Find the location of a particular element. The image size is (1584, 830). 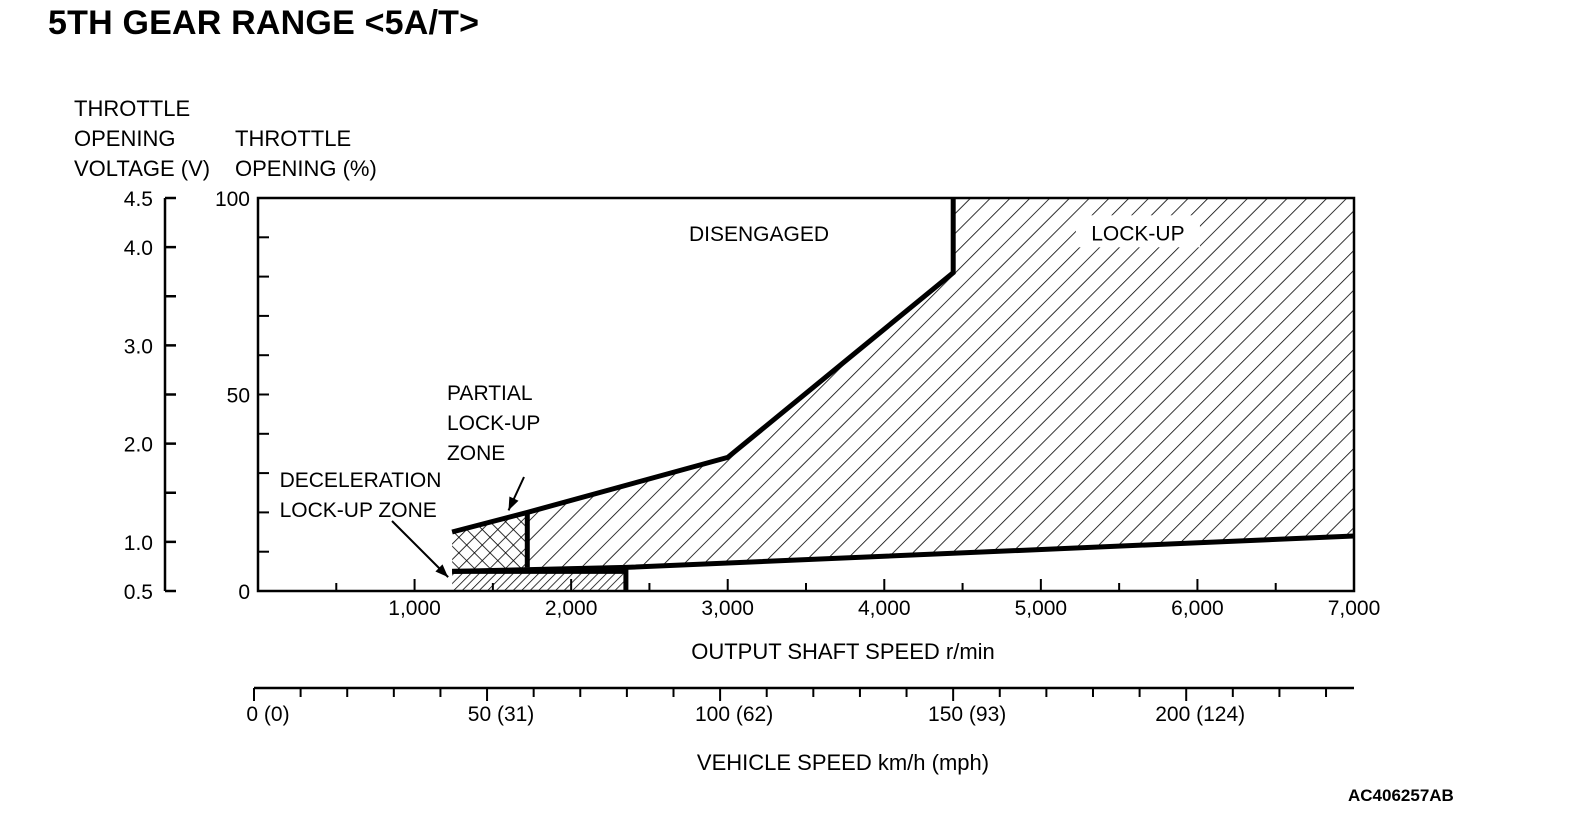

figure-code: AC406257AB is located at coordinates (1401, 795).